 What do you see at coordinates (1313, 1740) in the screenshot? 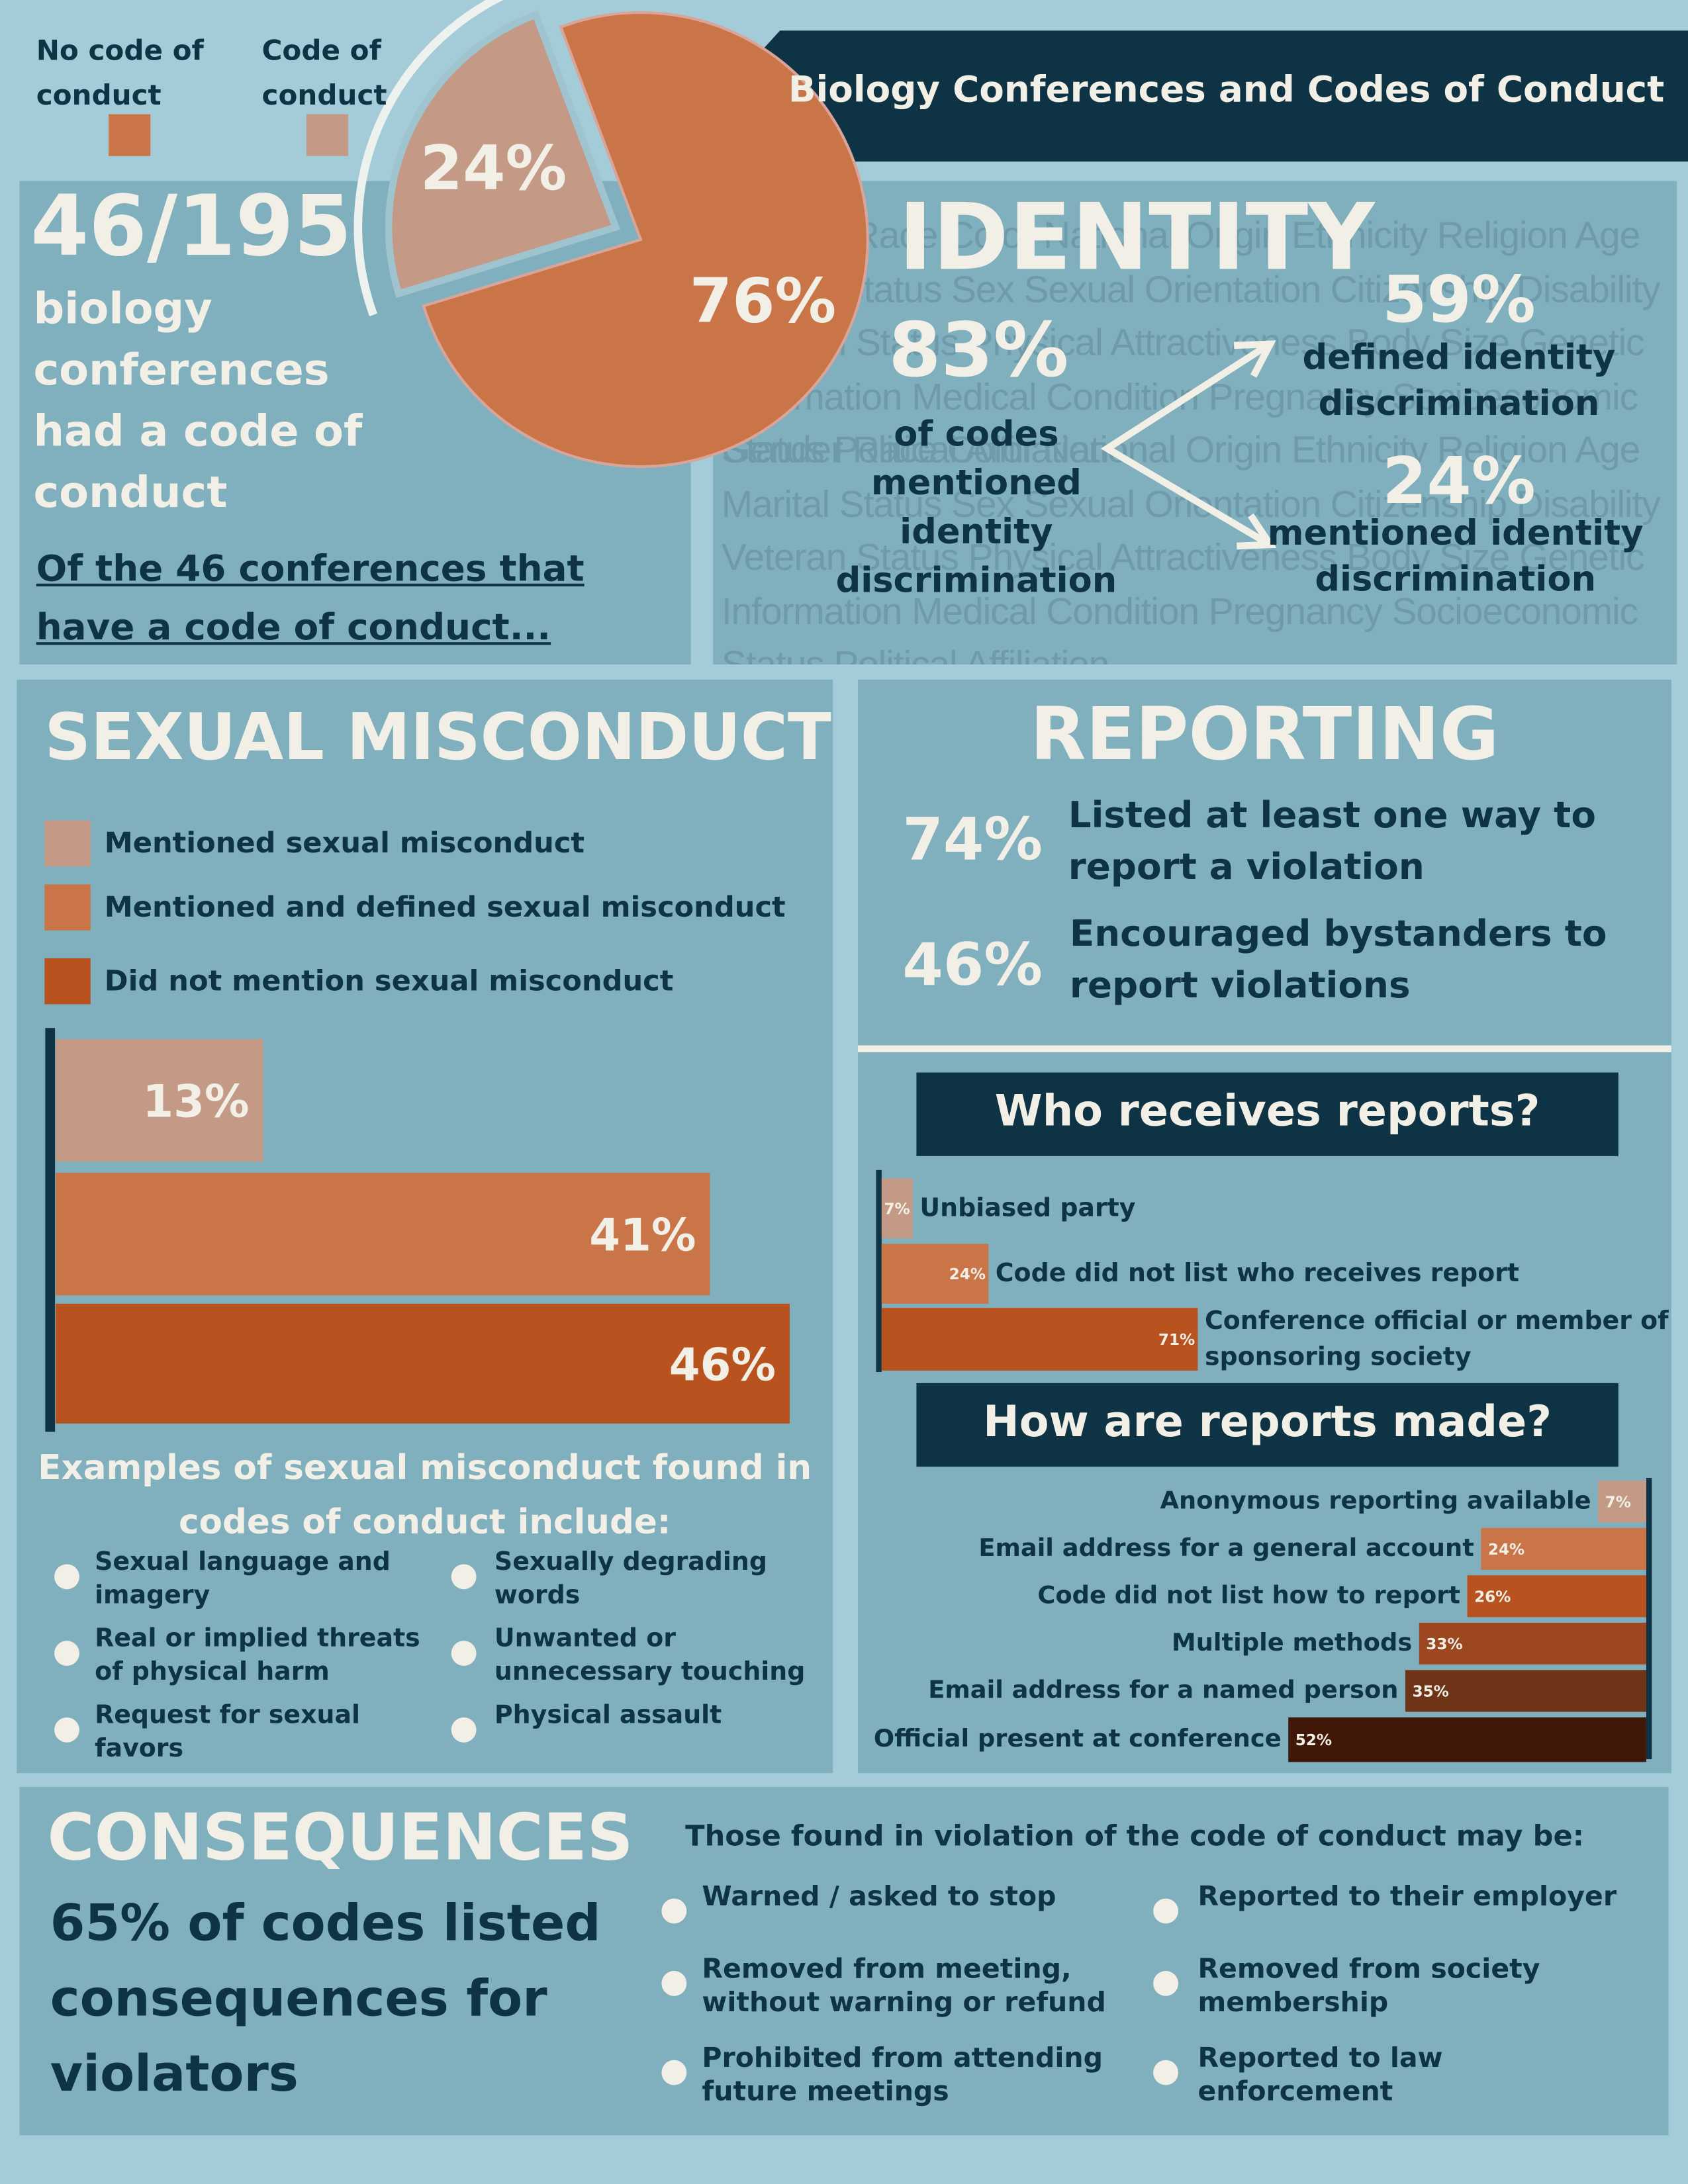
I see `value-label: 52%` at bounding box center [1313, 1740].